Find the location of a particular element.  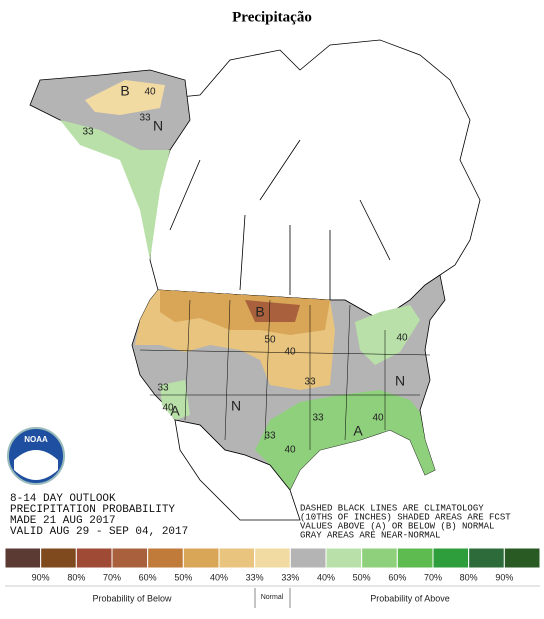

alaska-below is located at coordinates (125, 97).